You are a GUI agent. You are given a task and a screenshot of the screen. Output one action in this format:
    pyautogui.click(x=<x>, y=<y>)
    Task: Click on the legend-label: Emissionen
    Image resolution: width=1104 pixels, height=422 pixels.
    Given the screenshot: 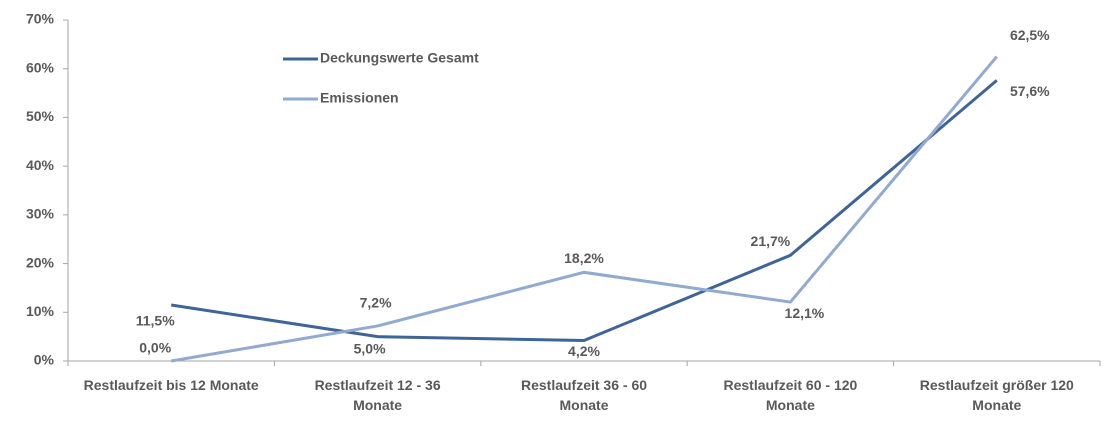 What is the action you would take?
    pyautogui.click(x=359, y=98)
    